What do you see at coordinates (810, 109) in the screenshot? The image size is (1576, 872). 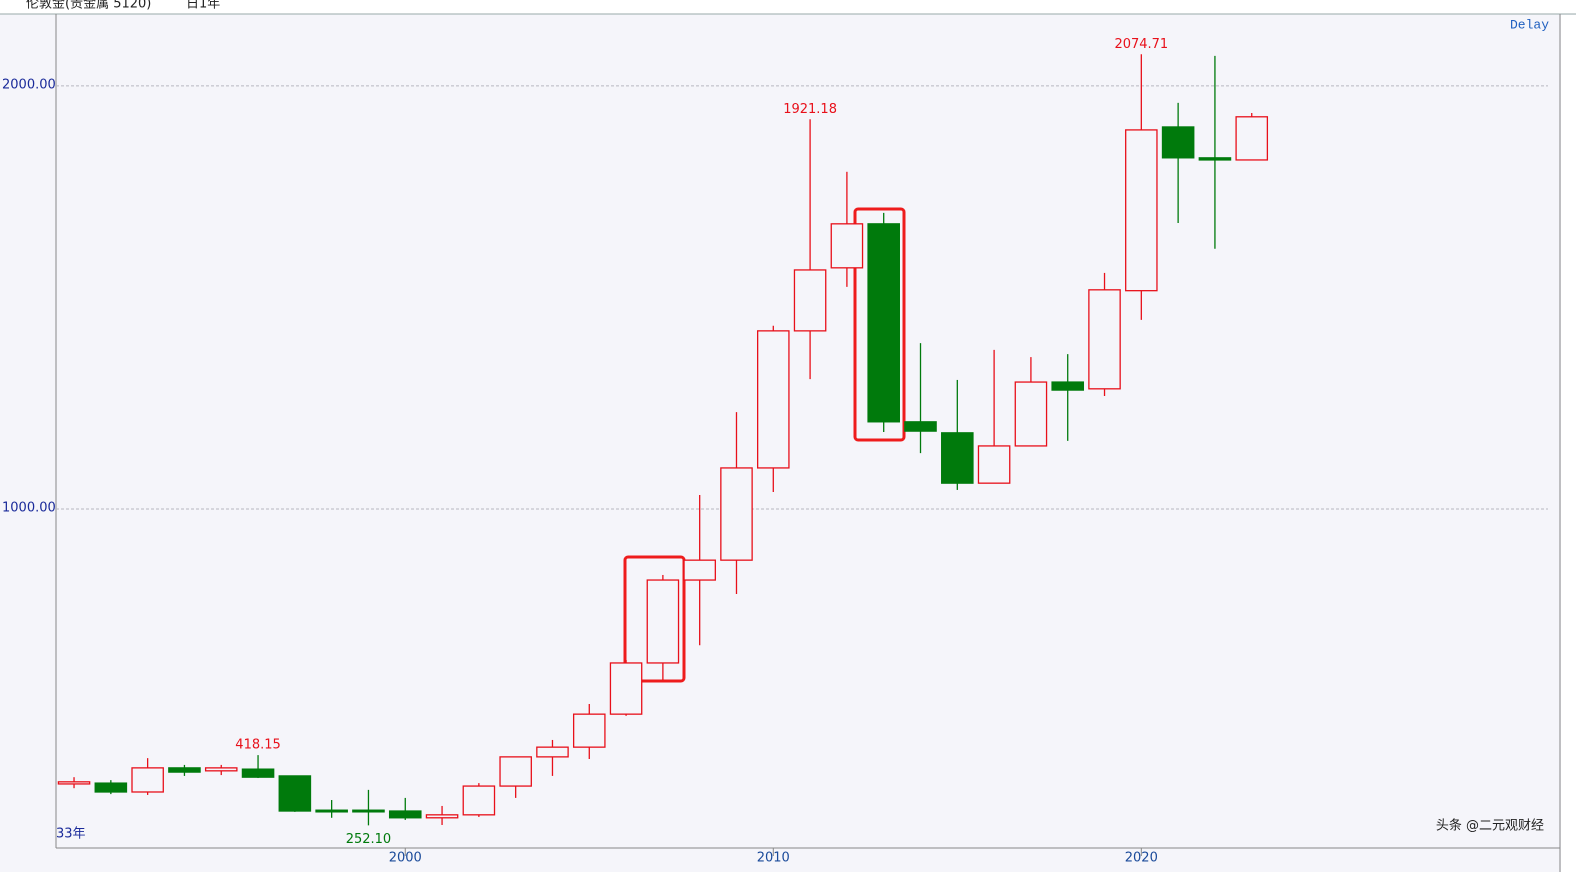 I see `price-annotation: 1921.18` at bounding box center [810, 109].